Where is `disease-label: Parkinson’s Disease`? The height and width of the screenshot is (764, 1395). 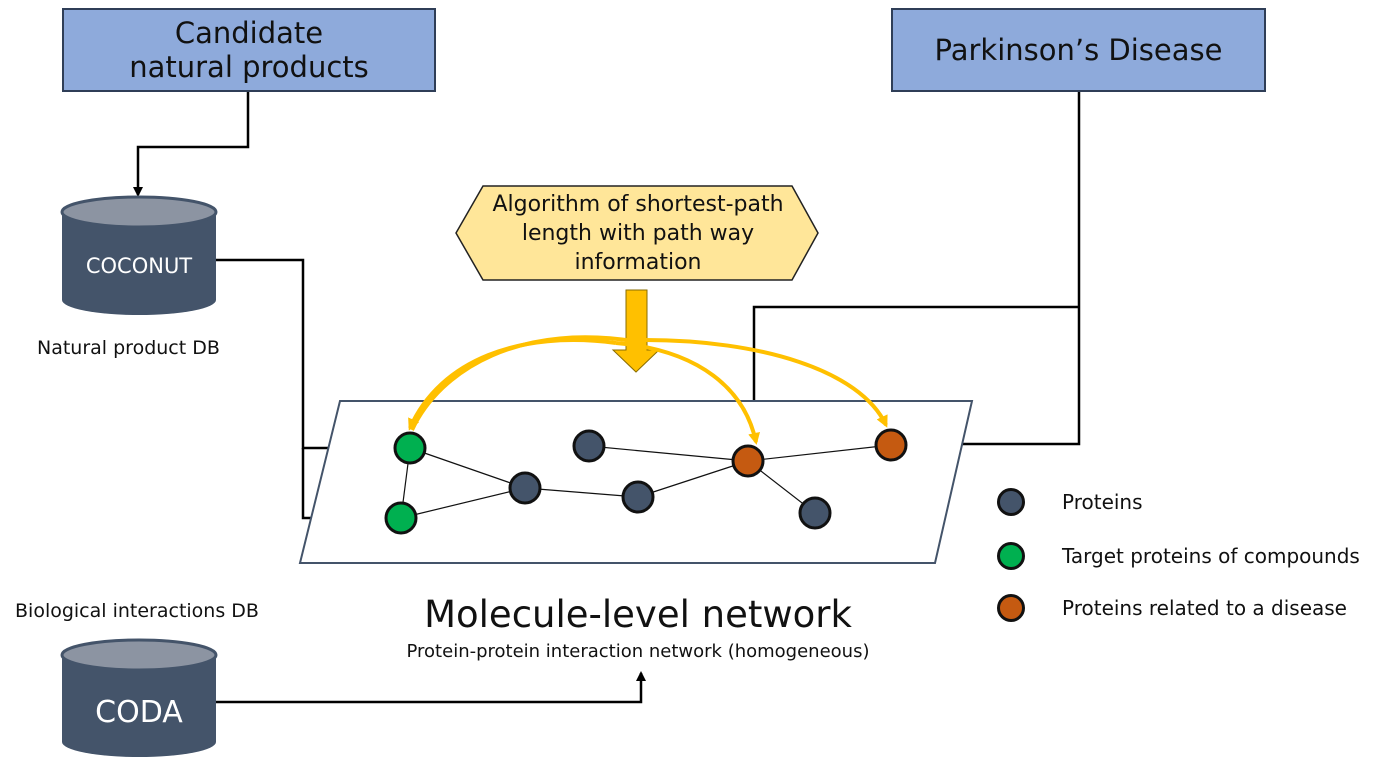
disease-label: Parkinson’s Disease is located at coordinates (1078, 50).